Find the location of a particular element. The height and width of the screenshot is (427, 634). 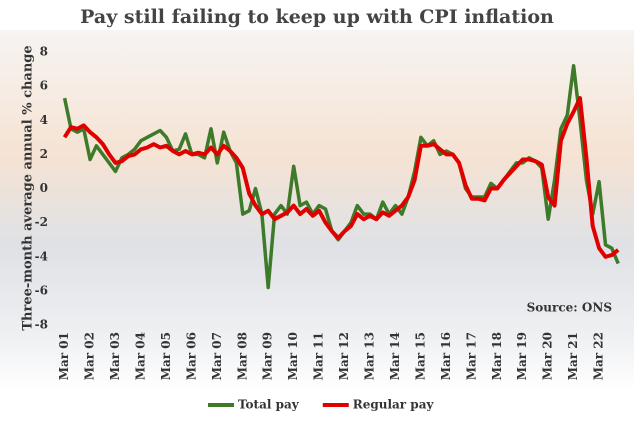

y-tick-label: 6 is located at coordinates (44, 86).